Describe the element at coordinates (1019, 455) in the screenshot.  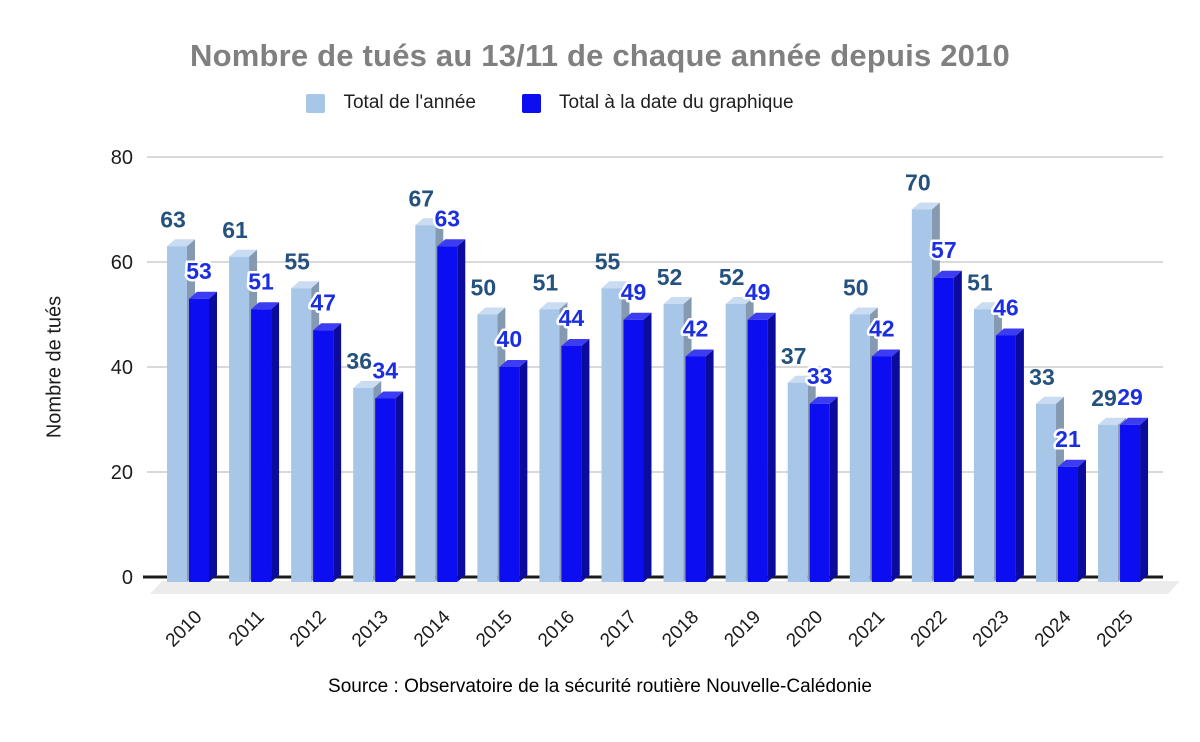
I see `bar-dark-2023-side` at that location.